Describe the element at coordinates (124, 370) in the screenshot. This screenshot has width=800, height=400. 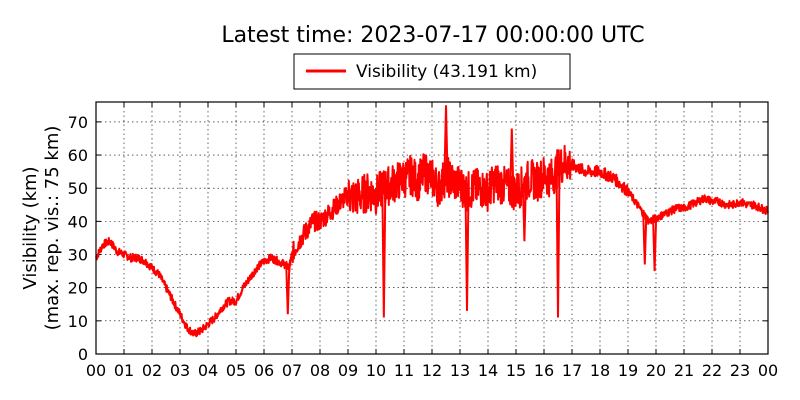
I see `x-tick-label: 01` at that location.